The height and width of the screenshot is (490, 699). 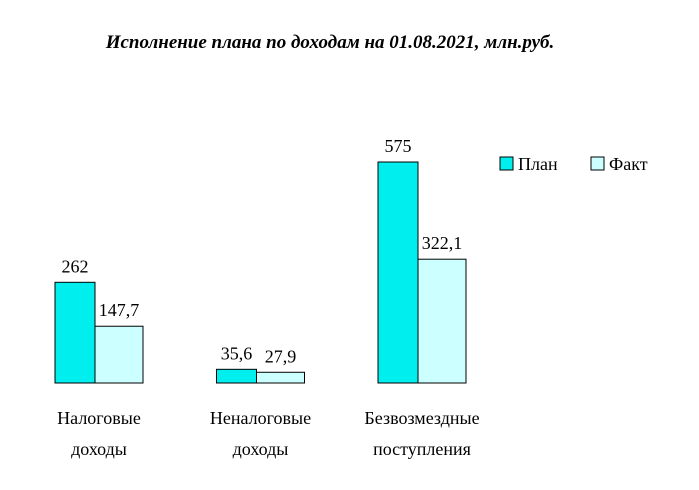 What do you see at coordinates (281, 356) in the screenshot?
I see `value-label: 27,9` at bounding box center [281, 356].